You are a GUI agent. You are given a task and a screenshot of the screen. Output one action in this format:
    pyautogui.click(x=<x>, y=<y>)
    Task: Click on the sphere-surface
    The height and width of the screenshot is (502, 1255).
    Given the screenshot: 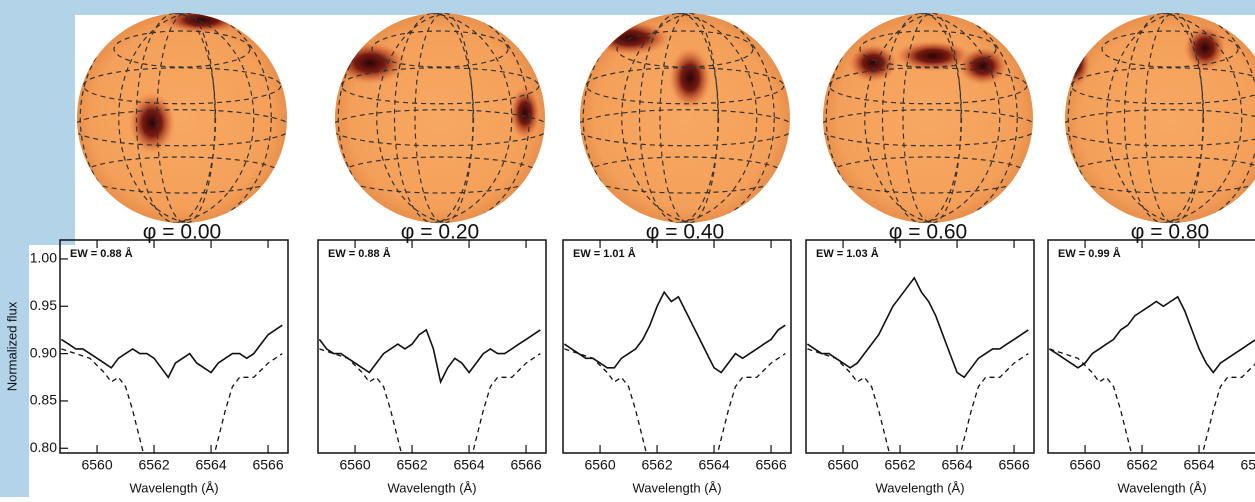 What is the action you would take?
    pyautogui.click(x=928, y=118)
    